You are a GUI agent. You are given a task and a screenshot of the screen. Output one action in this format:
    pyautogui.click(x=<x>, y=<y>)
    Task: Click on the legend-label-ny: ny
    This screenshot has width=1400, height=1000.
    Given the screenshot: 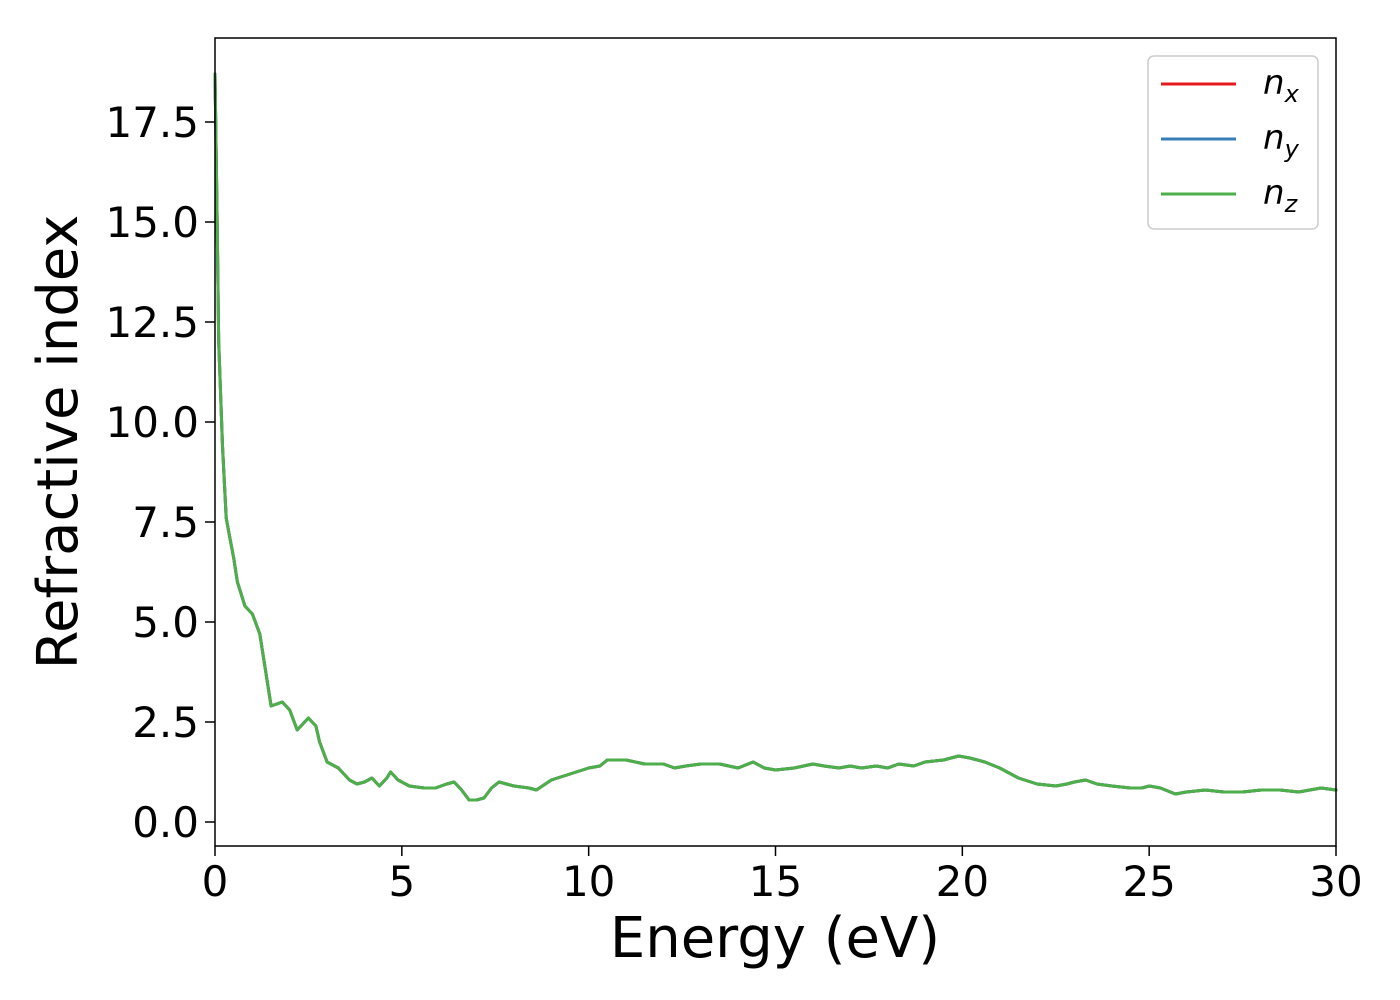 What is the action you would take?
    pyautogui.click(x=1281, y=140)
    